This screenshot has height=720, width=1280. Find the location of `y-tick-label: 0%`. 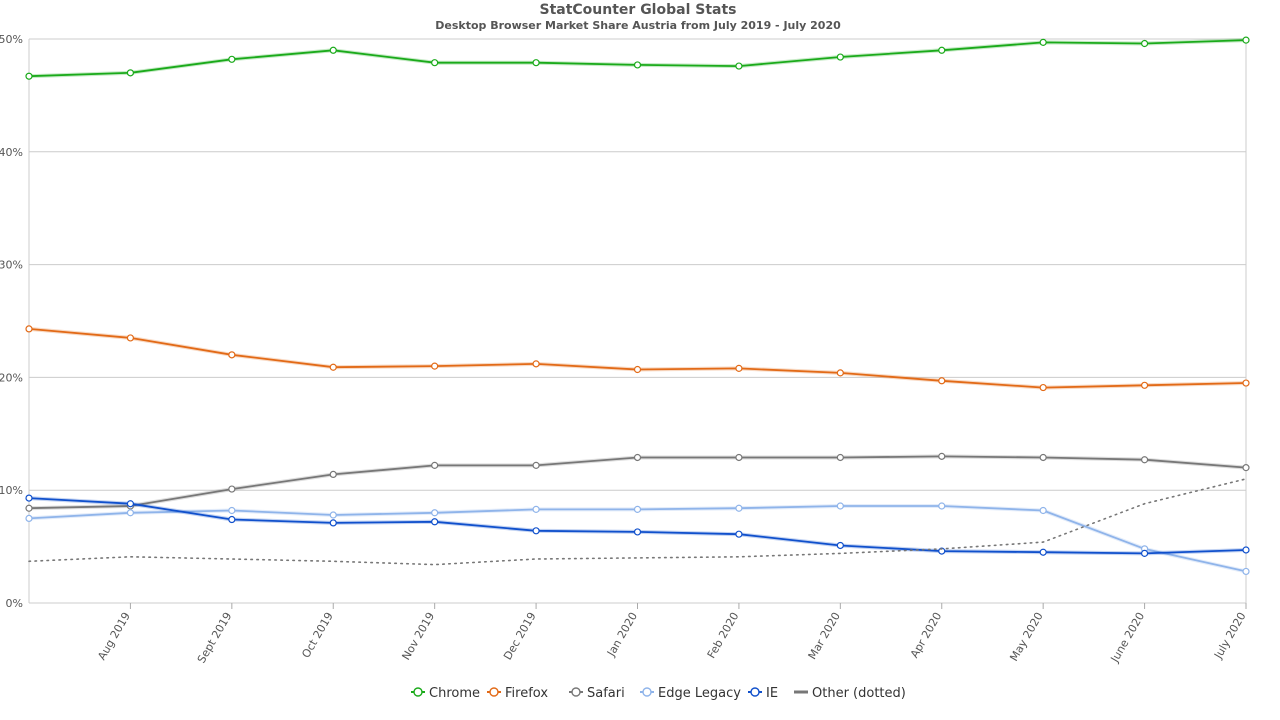

y-tick-label: 0% is located at coordinates (14, 603).